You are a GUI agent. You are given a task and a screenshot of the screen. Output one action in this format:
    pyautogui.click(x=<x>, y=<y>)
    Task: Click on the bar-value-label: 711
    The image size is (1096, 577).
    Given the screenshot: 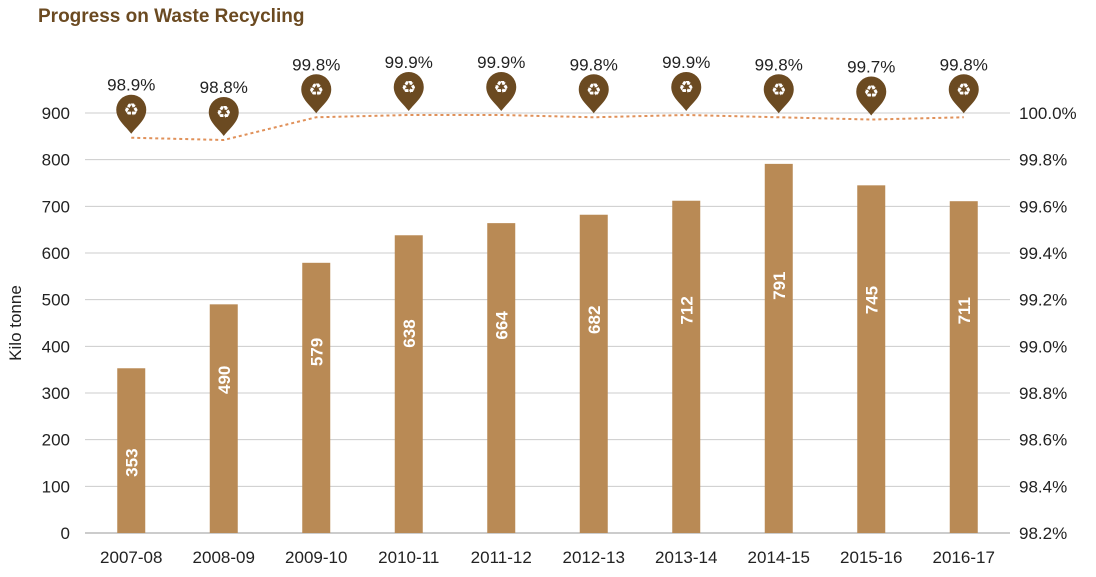 What is the action you would take?
    pyautogui.click(x=964, y=310)
    